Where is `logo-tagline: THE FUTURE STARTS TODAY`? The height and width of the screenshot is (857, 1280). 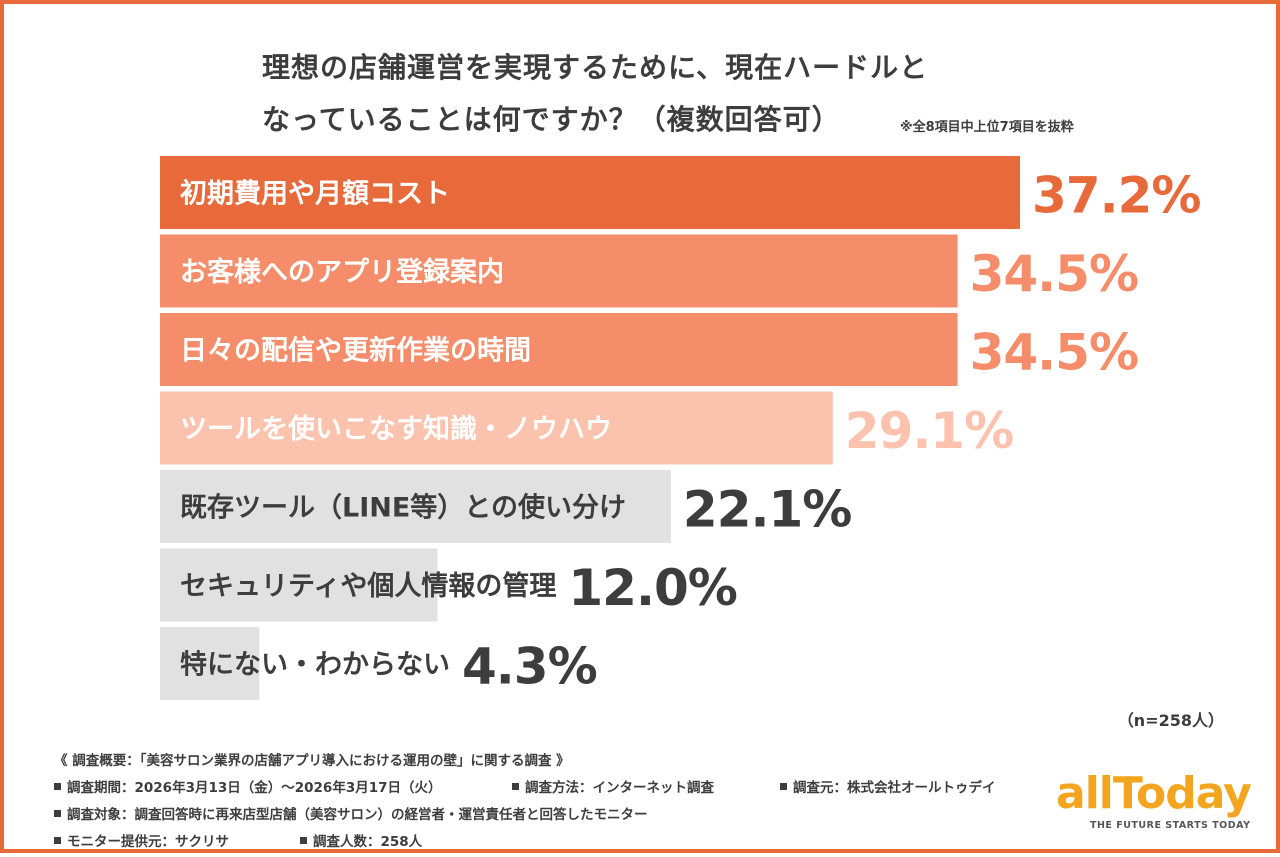 logo-tagline: THE FUTURE STARTS TODAY is located at coordinates (1170, 825).